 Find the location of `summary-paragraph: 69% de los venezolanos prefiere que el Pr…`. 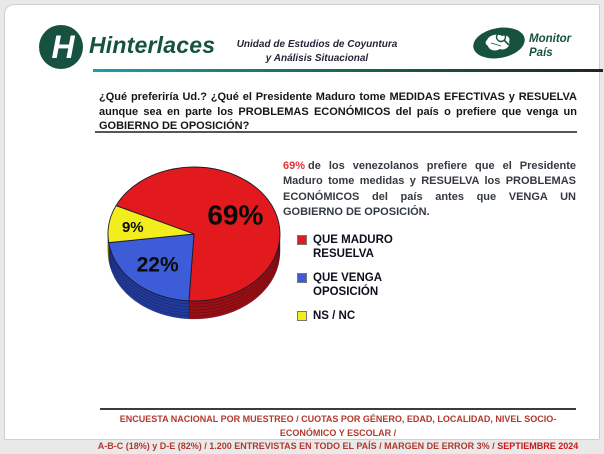

summary-paragraph: 69% de los venezolanos prefiere que el Pr… is located at coordinates (429, 190).